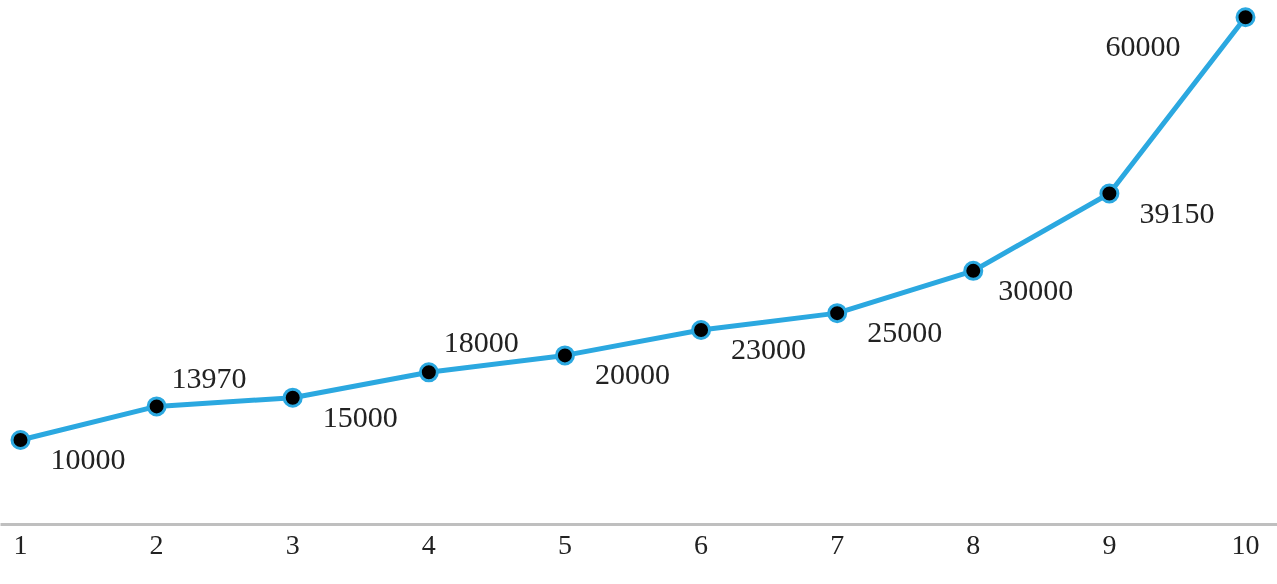 This screenshot has height=584, width=1277. What do you see at coordinates (292, 544) in the screenshot?
I see `x-tick-label: 3` at bounding box center [292, 544].